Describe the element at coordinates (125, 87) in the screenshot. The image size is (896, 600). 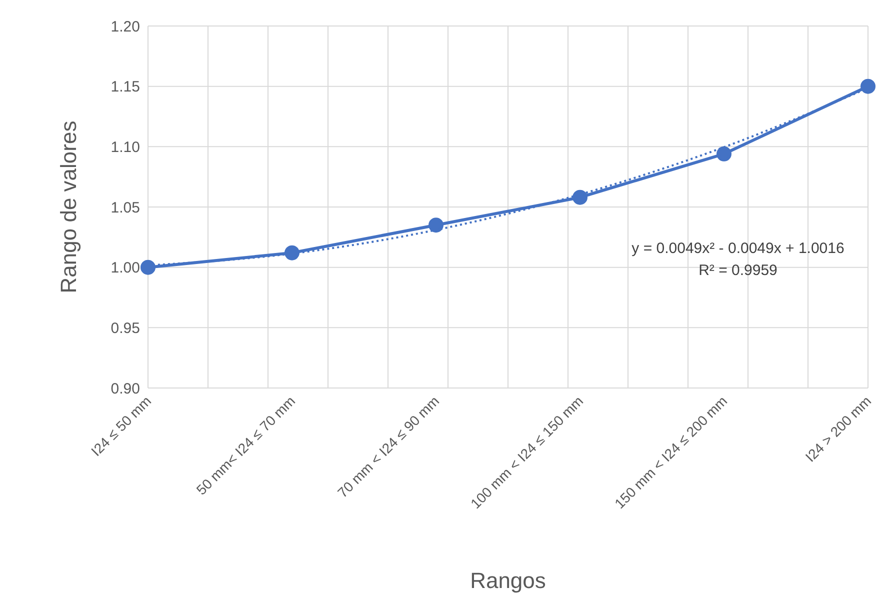
I see `y-tick-label: 1.15` at that location.